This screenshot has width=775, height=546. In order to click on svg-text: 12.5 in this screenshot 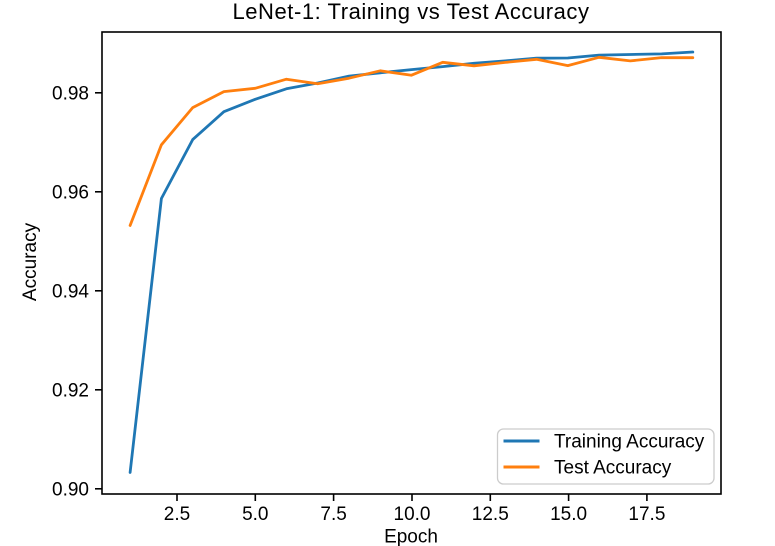, I will do `click(490, 514)`.